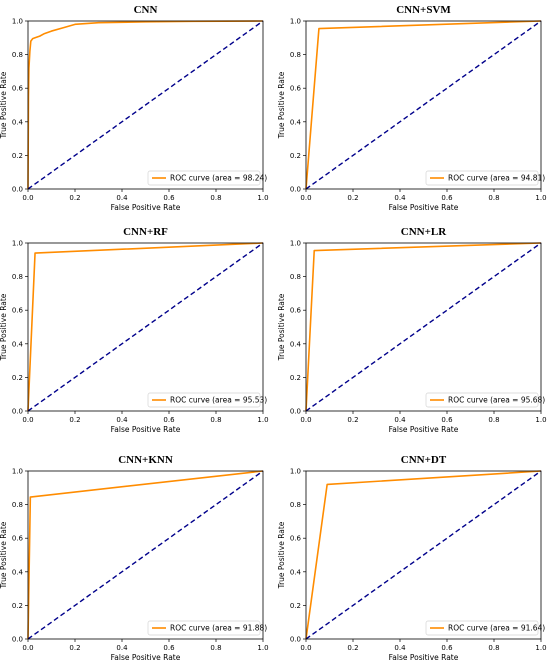 This screenshot has height=663, width=550. I want to click on legend-label: ROC curve (area = 94.81), so click(496, 178).